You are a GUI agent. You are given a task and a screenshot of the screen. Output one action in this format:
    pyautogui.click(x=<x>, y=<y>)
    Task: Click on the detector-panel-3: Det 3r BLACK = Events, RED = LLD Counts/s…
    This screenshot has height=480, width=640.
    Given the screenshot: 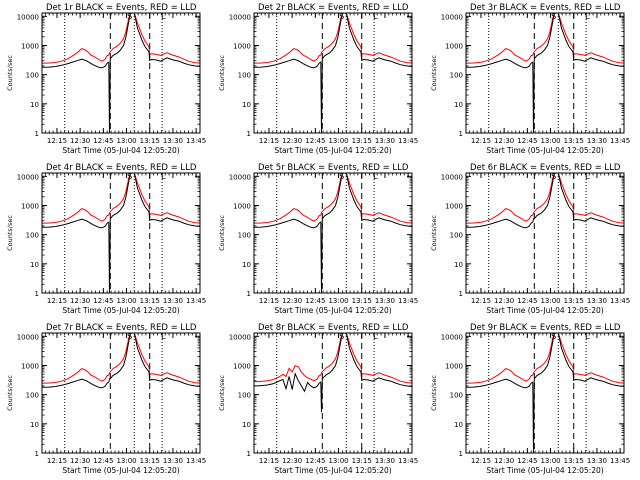 What is the action you would take?
    pyautogui.click(x=530, y=79)
    